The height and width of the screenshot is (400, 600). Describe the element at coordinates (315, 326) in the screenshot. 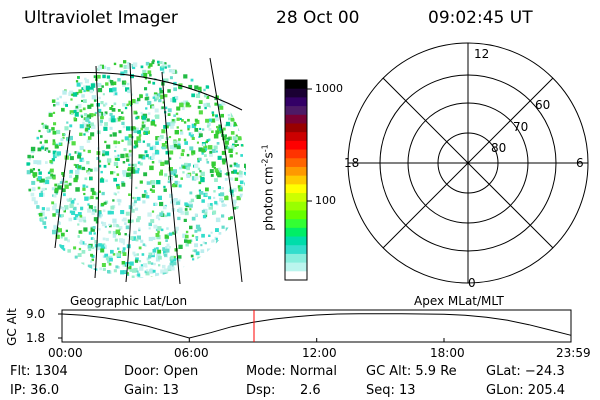

I see `altitude-panel` at that location.